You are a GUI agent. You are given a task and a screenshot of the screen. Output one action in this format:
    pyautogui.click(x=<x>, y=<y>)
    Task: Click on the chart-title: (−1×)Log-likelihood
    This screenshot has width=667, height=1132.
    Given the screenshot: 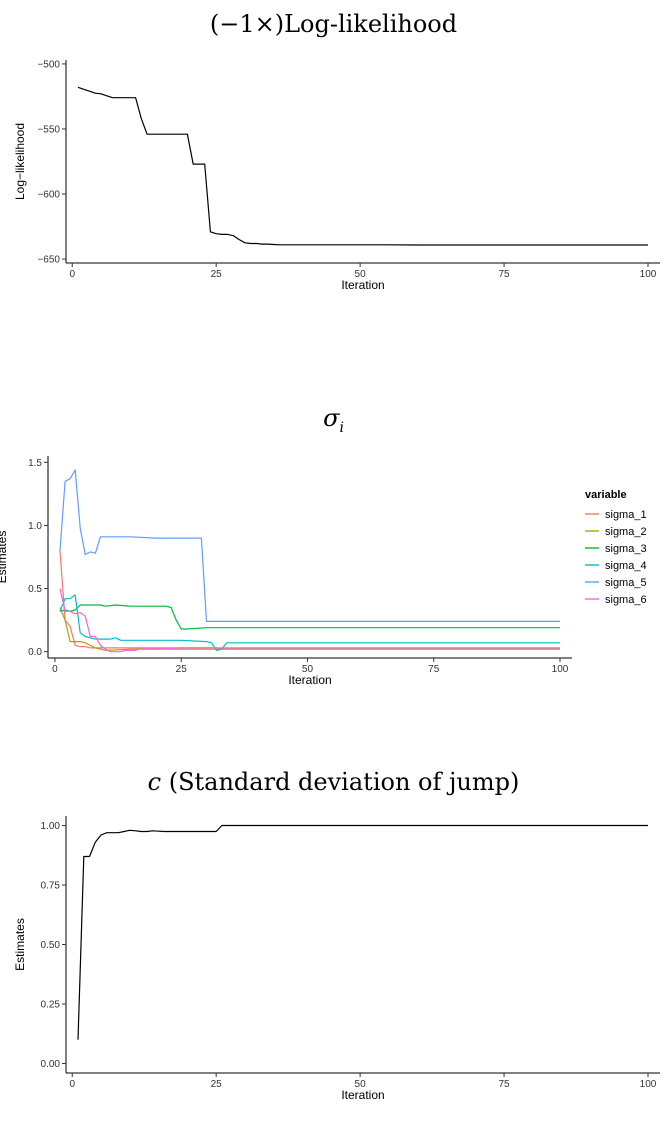 What is the action you would take?
    pyautogui.click(x=333, y=24)
    